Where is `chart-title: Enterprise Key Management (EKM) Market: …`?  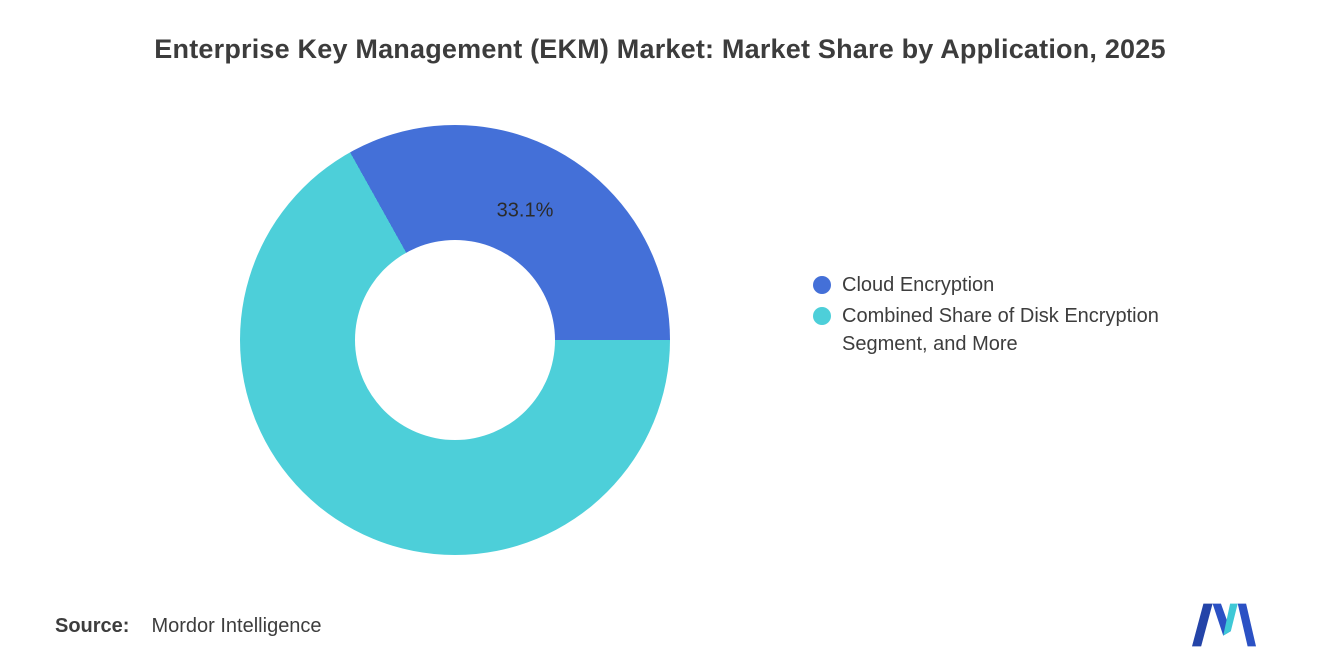 chart-title: Enterprise Key Management (EKM) Market: … is located at coordinates (660, 49).